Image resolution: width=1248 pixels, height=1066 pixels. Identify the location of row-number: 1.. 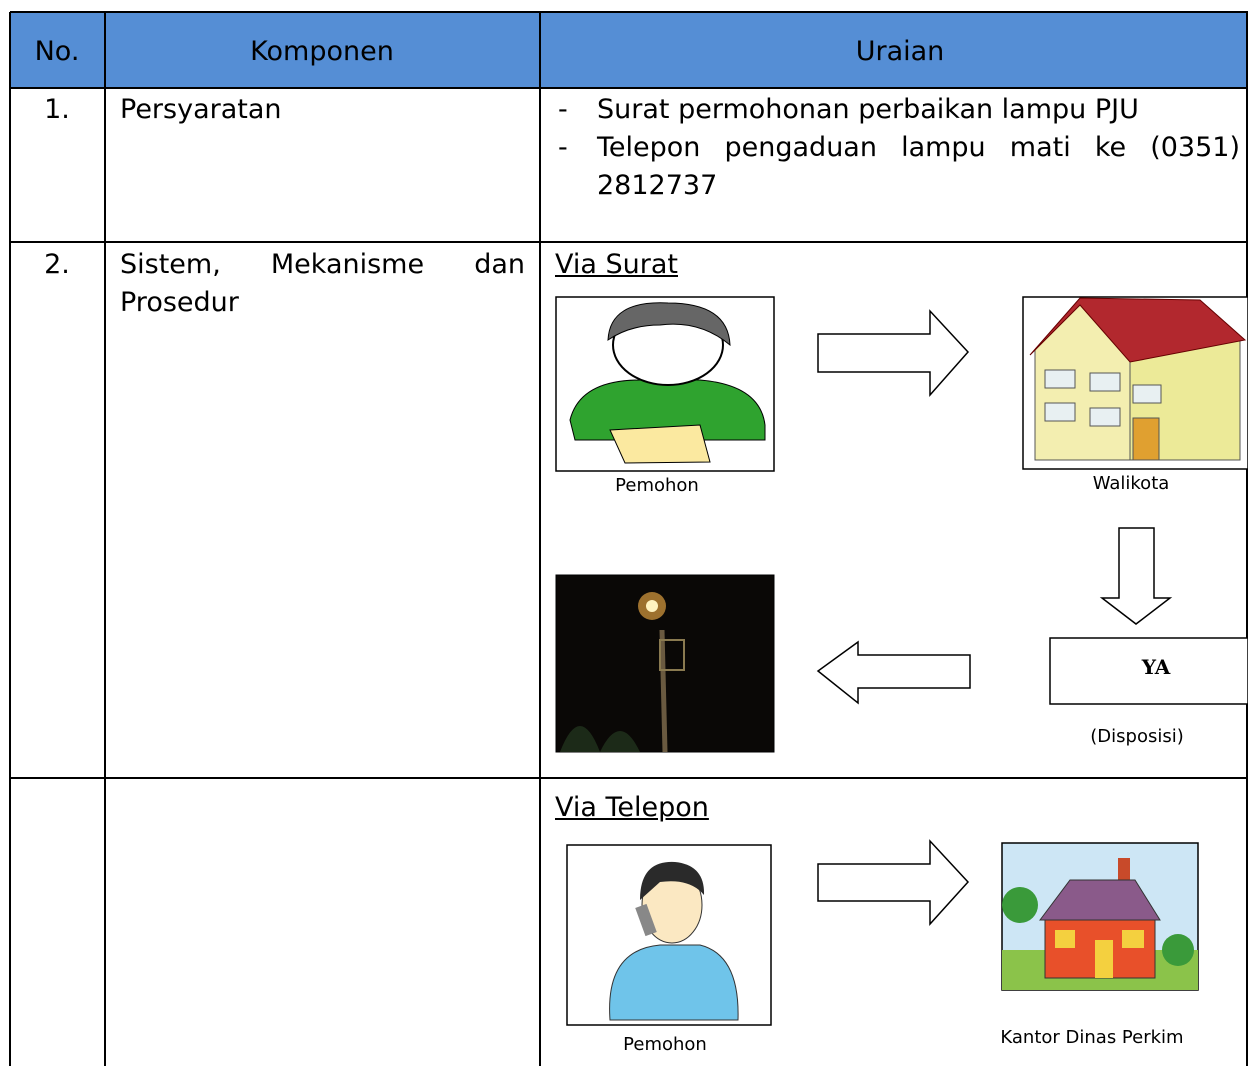
(57, 109).